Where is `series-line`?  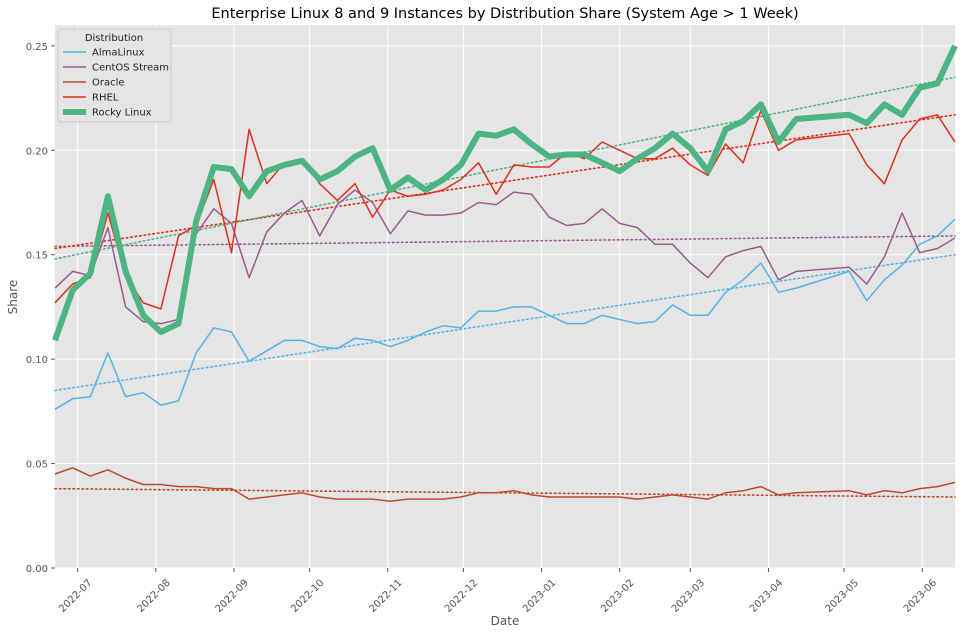
series-line is located at coordinates (505, 484).